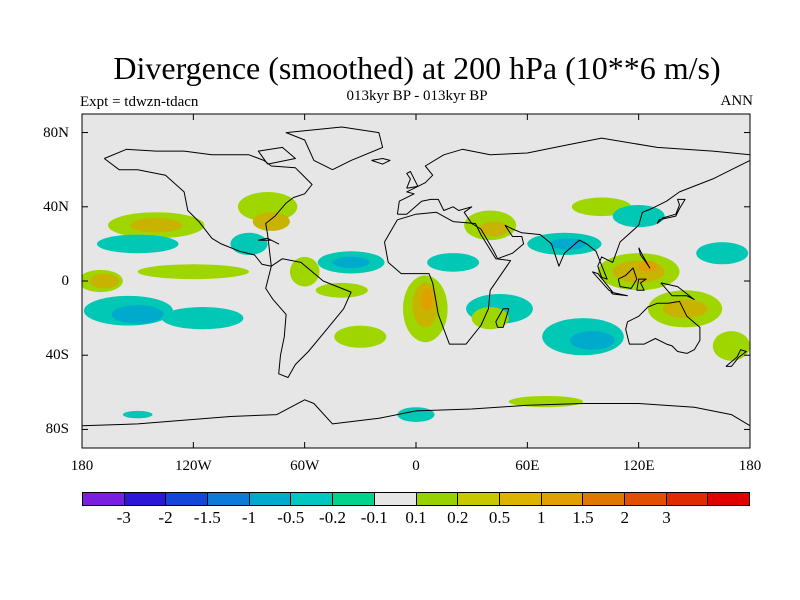 Image resolution: width=800 pixels, height=600 pixels. I want to click on coastline-south-america, so click(308, 318).